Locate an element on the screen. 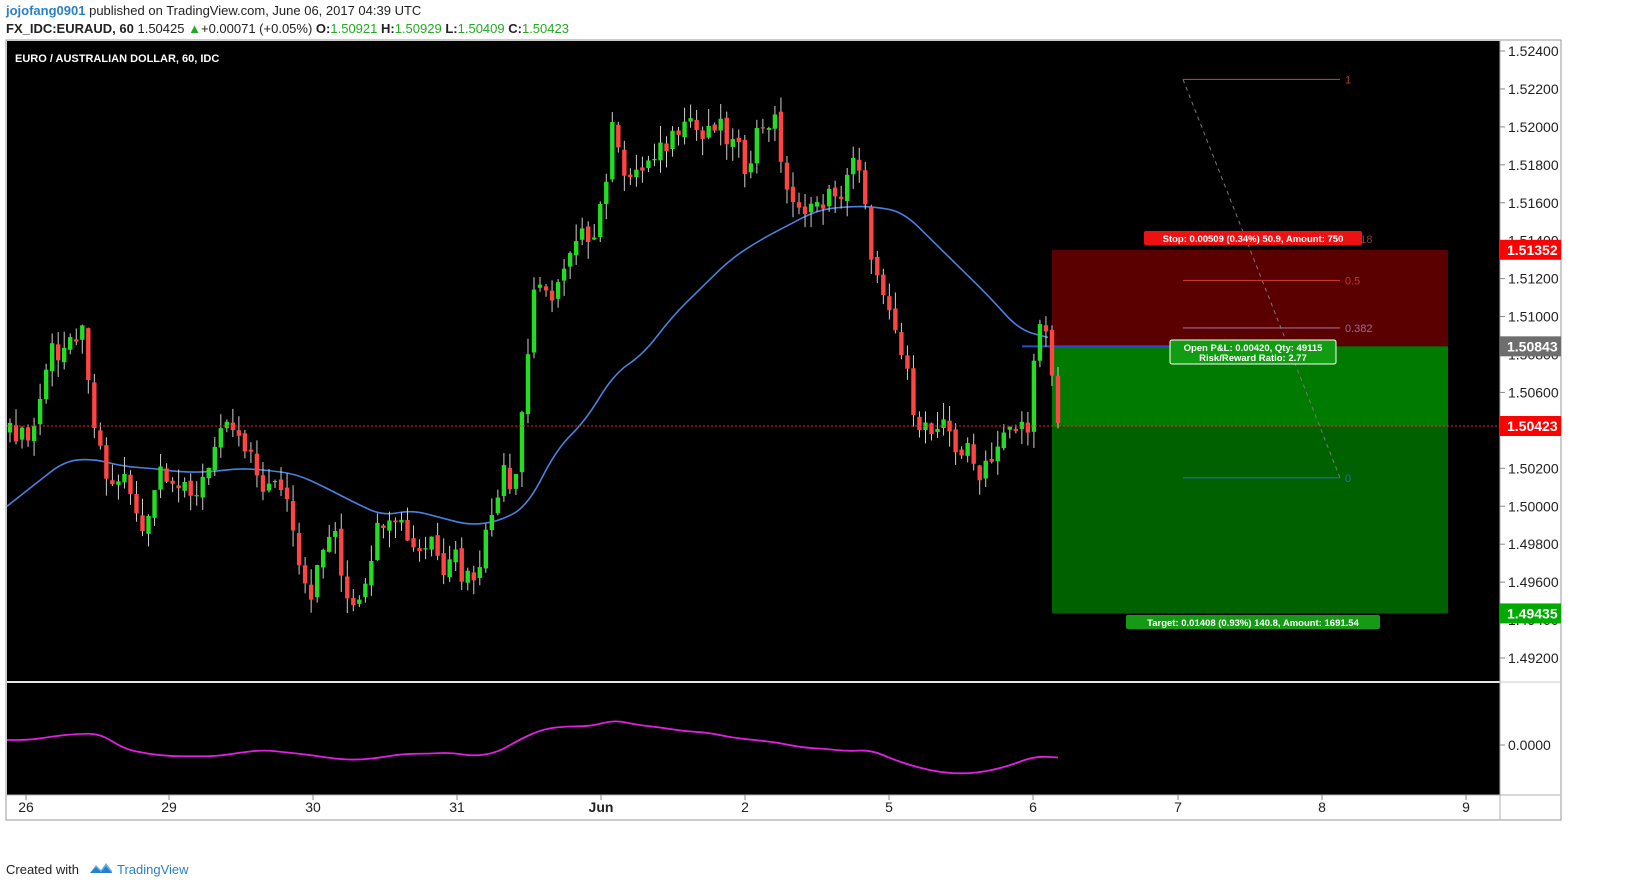 The width and height of the screenshot is (1633, 887). chart-title: EURO / AUSTRALIAN DOLLAR, 60, IDC is located at coordinates (117, 59).